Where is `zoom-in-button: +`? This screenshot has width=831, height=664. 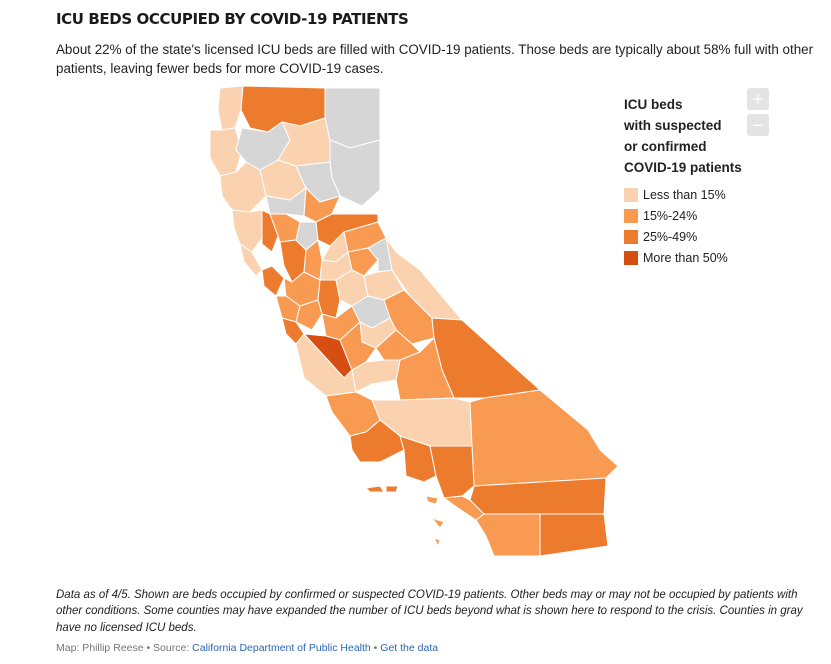
zoom-in-button: + is located at coordinates (758, 99).